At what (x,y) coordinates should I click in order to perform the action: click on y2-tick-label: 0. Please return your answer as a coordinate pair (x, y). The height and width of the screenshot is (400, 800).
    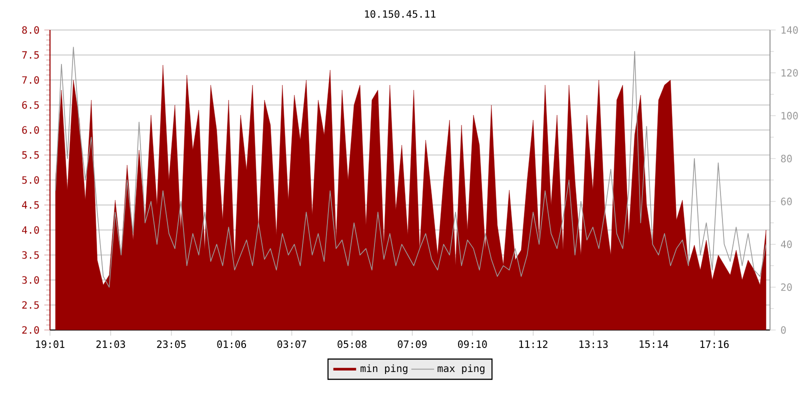
    Looking at the image, I should click on (783, 330).